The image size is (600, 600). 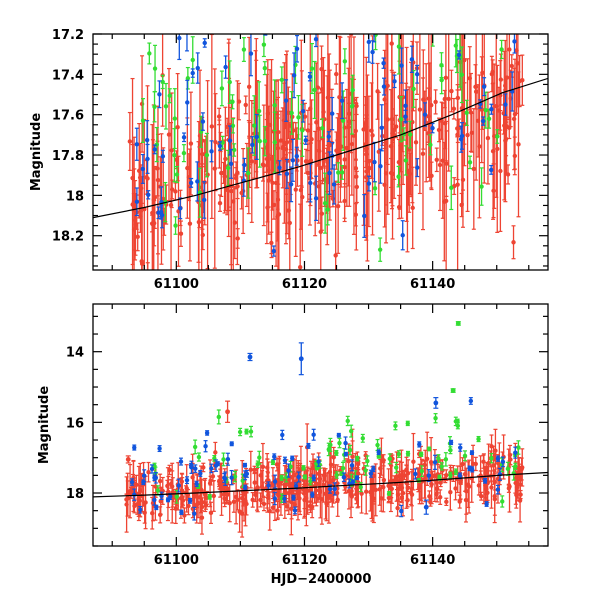 I want to click on bottom-green-outlier-point, so click(x=453, y=390).